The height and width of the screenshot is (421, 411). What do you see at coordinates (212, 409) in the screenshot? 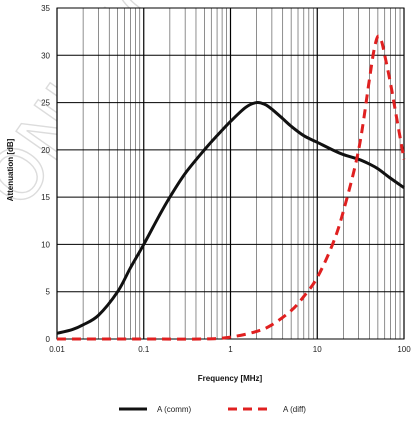
I see `legend: A (comm) A (diff)` at bounding box center [212, 409].